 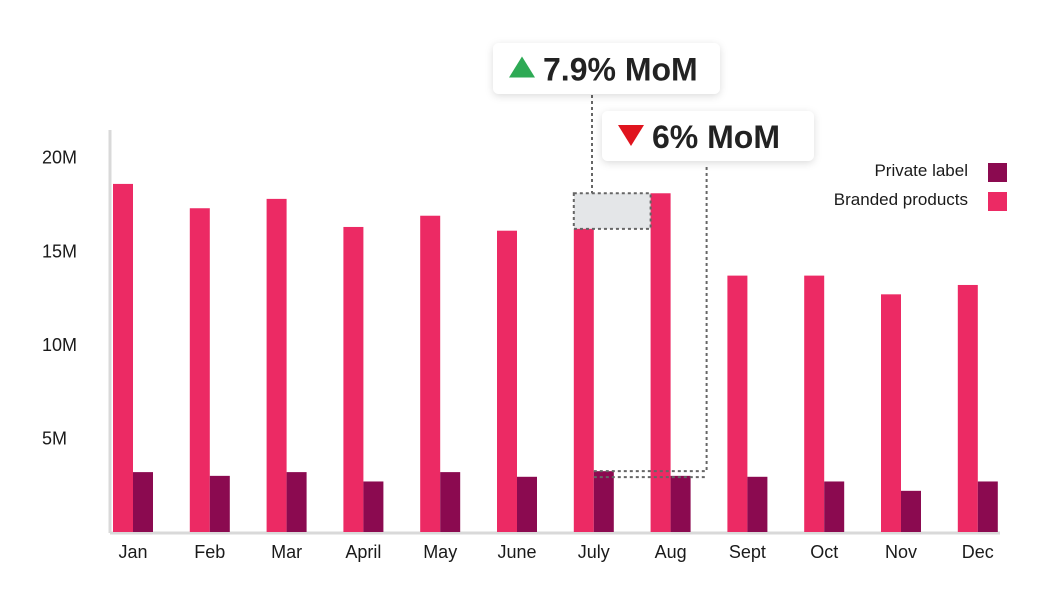 What do you see at coordinates (757, 504) in the screenshot?
I see `bar-private-sept` at bounding box center [757, 504].